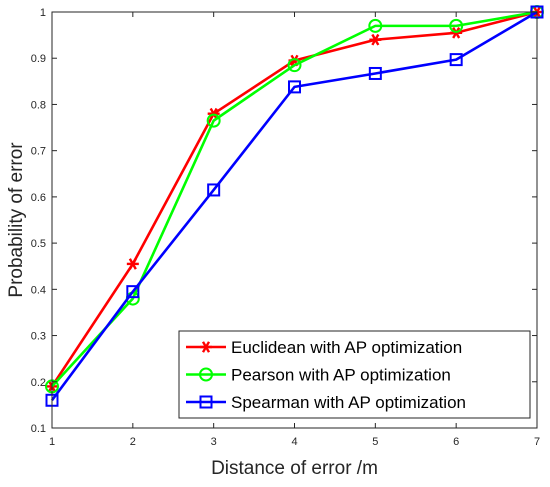 This screenshot has height=487, width=550. Describe the element at coordinates (294, 442) in the screenshot. I see `x-tick-label: 4` at that location.